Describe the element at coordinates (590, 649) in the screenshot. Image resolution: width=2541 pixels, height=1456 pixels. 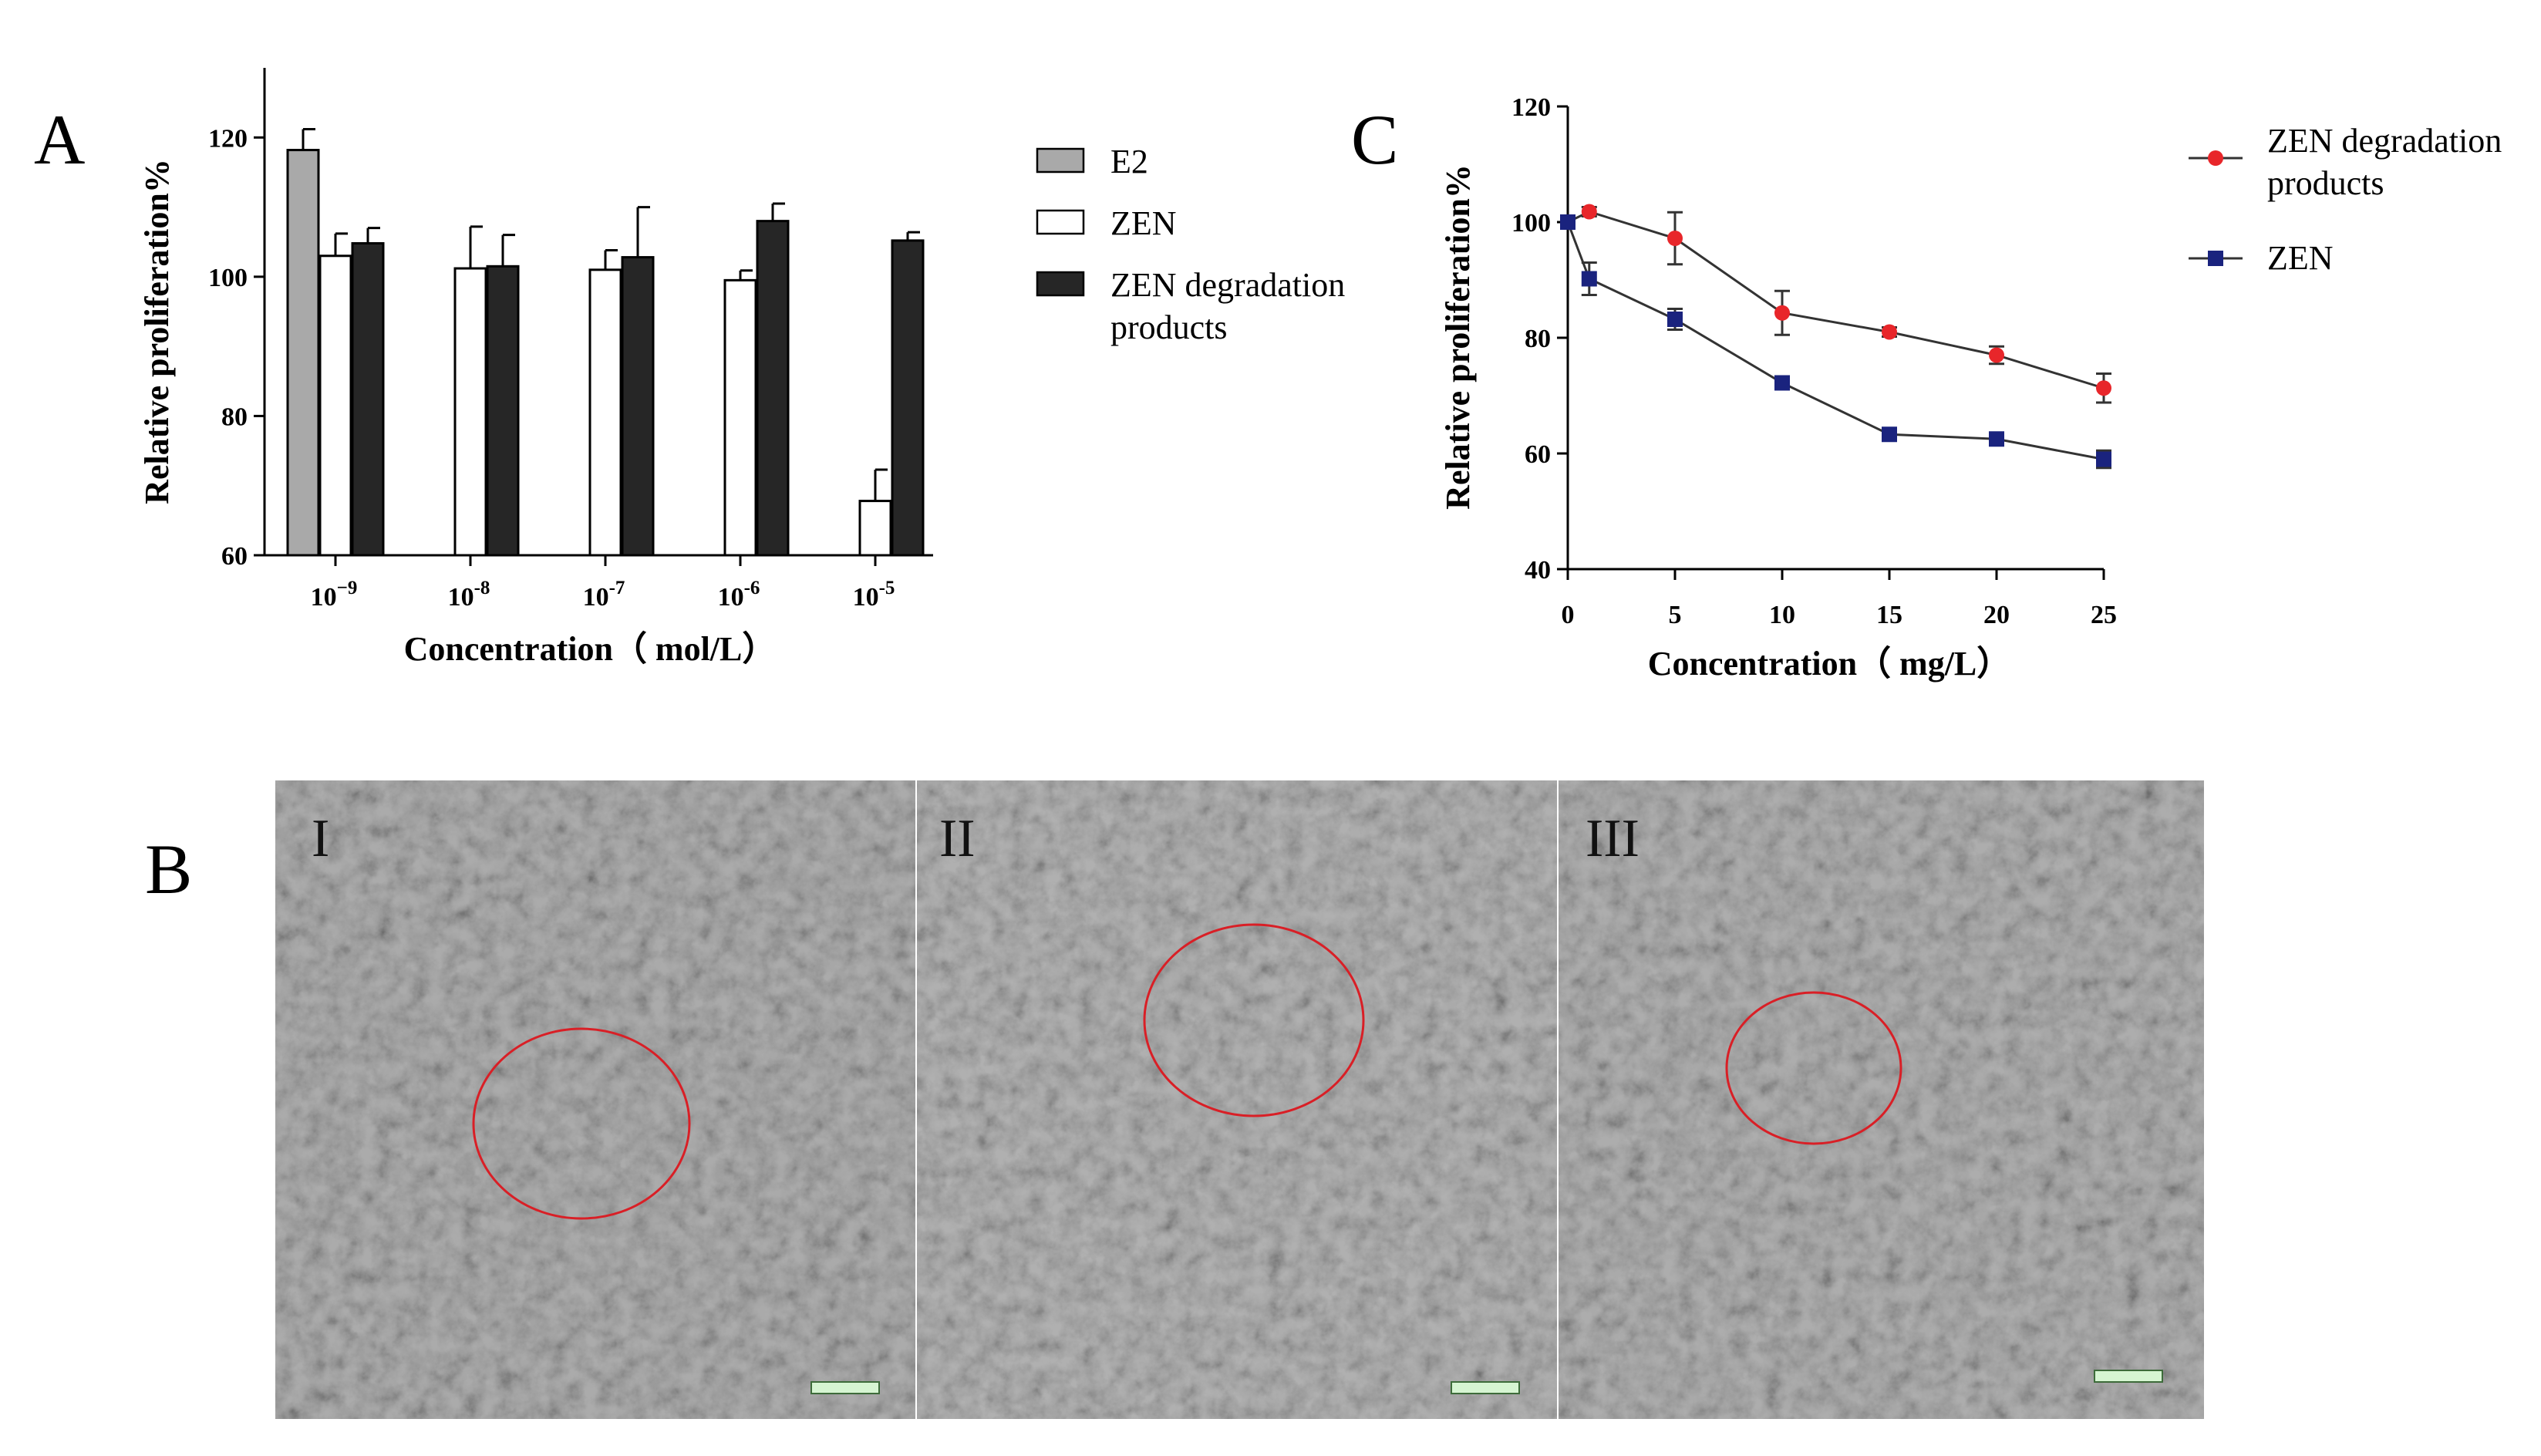
I see `chart-a-x-axis-title: Concentration（ mol/L）` at that location.